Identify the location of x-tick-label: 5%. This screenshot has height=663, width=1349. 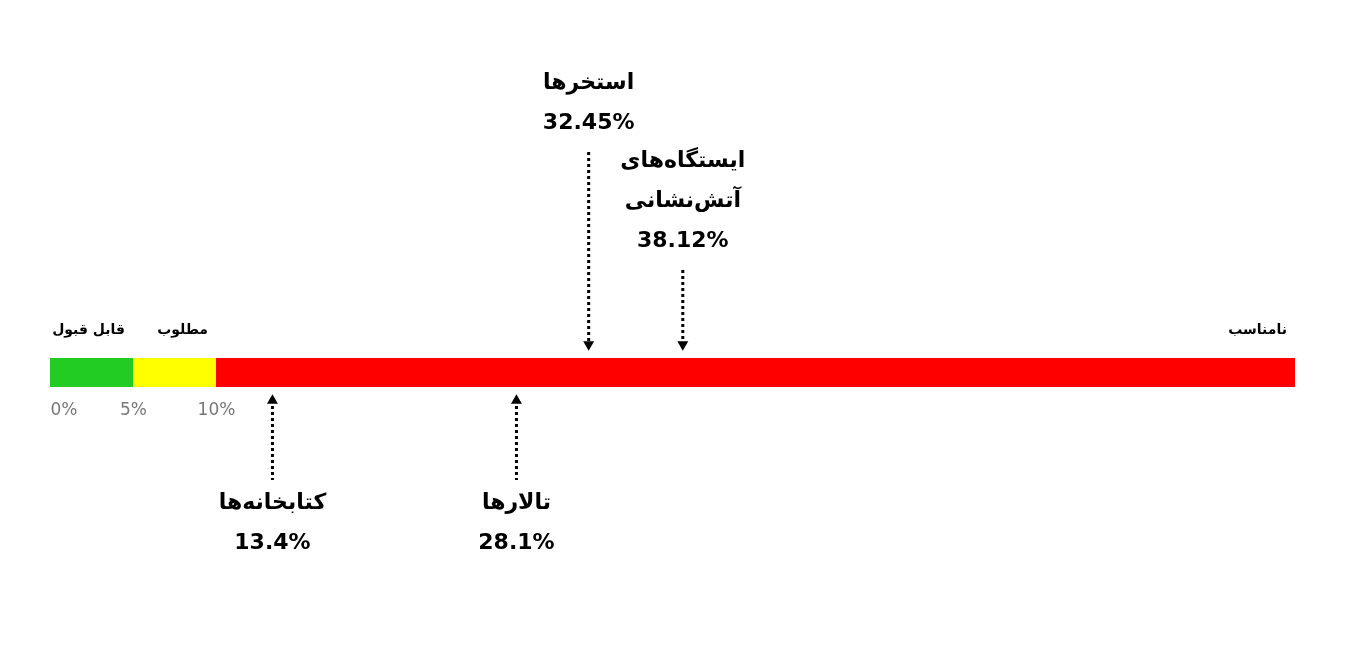
(133, 408).